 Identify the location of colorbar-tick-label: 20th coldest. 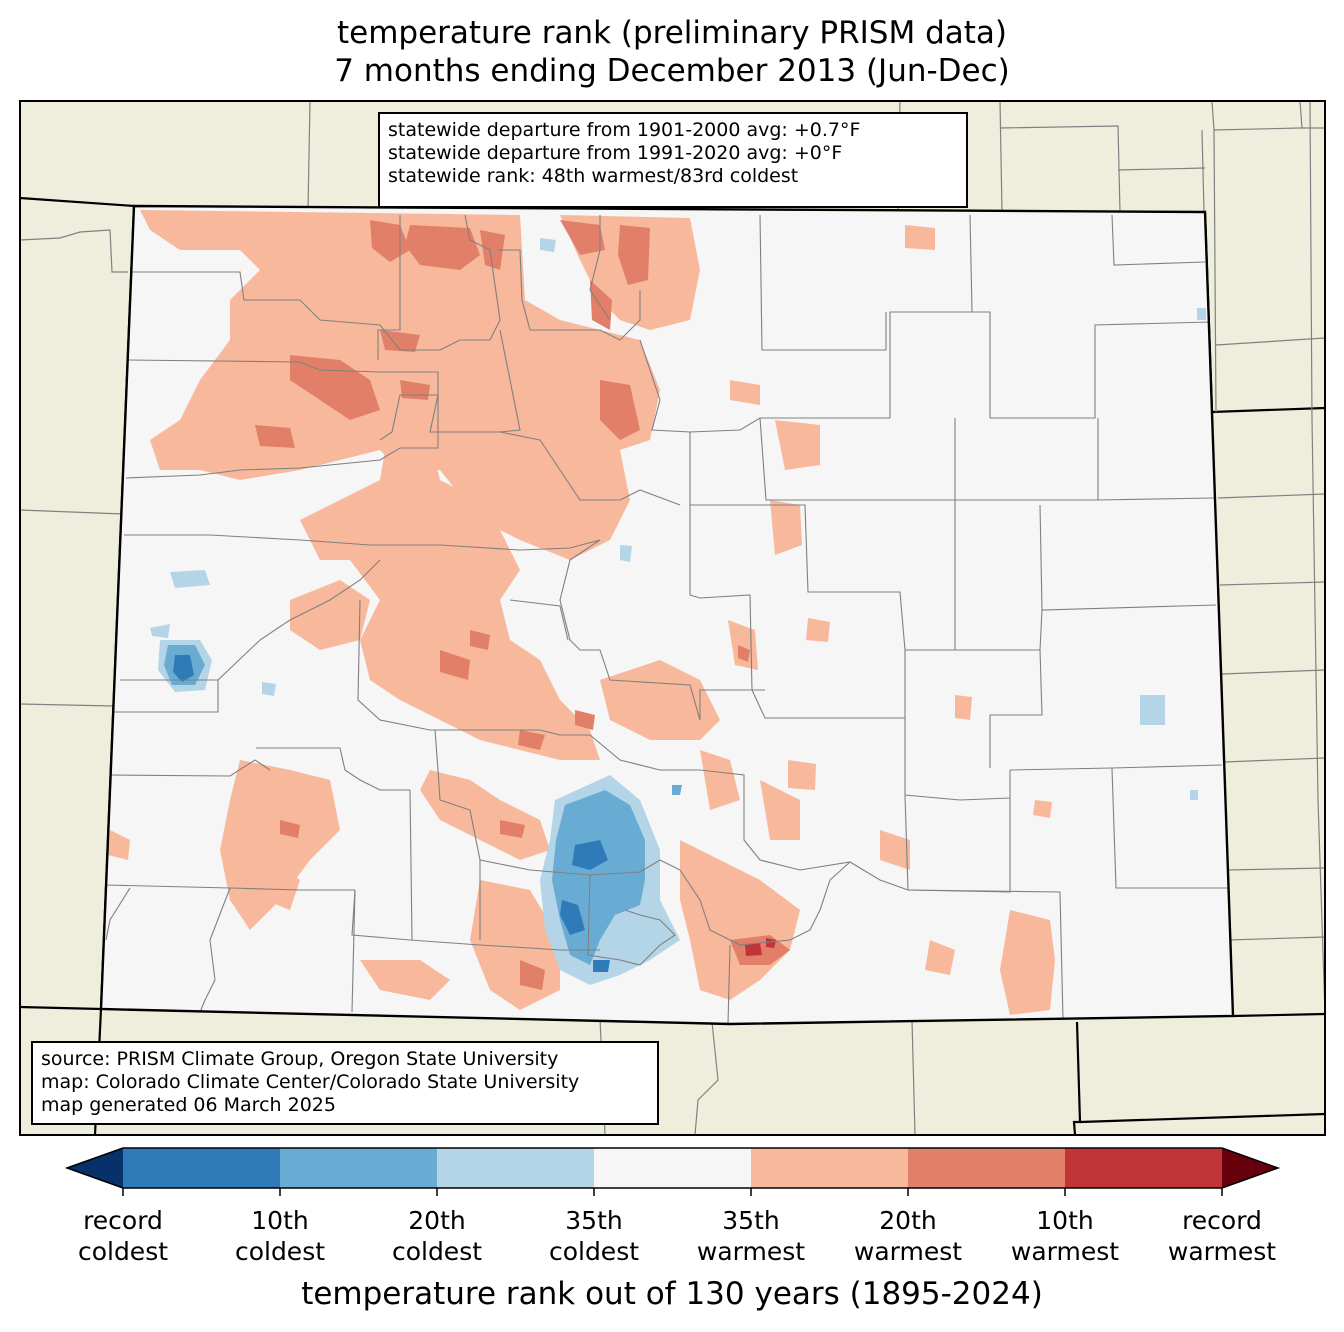
(437, 1236).